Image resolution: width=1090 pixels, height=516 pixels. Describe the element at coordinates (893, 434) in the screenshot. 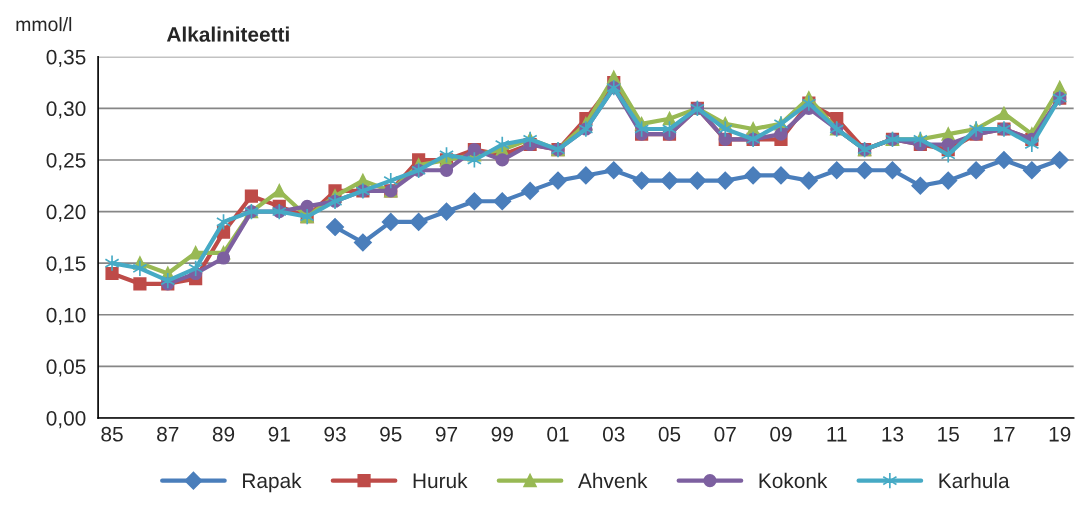

I see `x-tick-label: 13` at that location.